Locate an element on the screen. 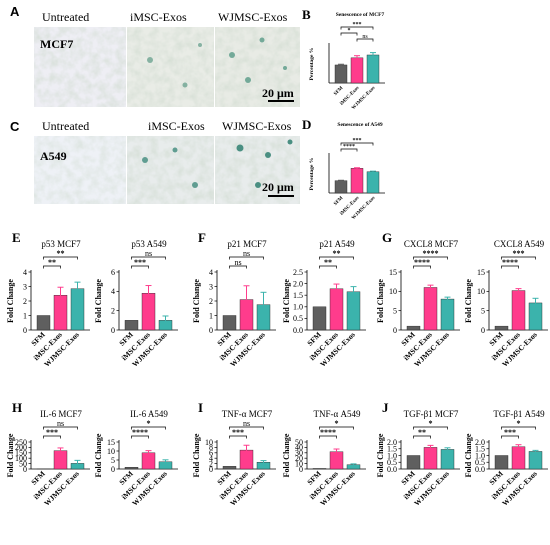 This screenshot has width=550, height=545. panel-letter-d: D is located at coordinates (306, 124).